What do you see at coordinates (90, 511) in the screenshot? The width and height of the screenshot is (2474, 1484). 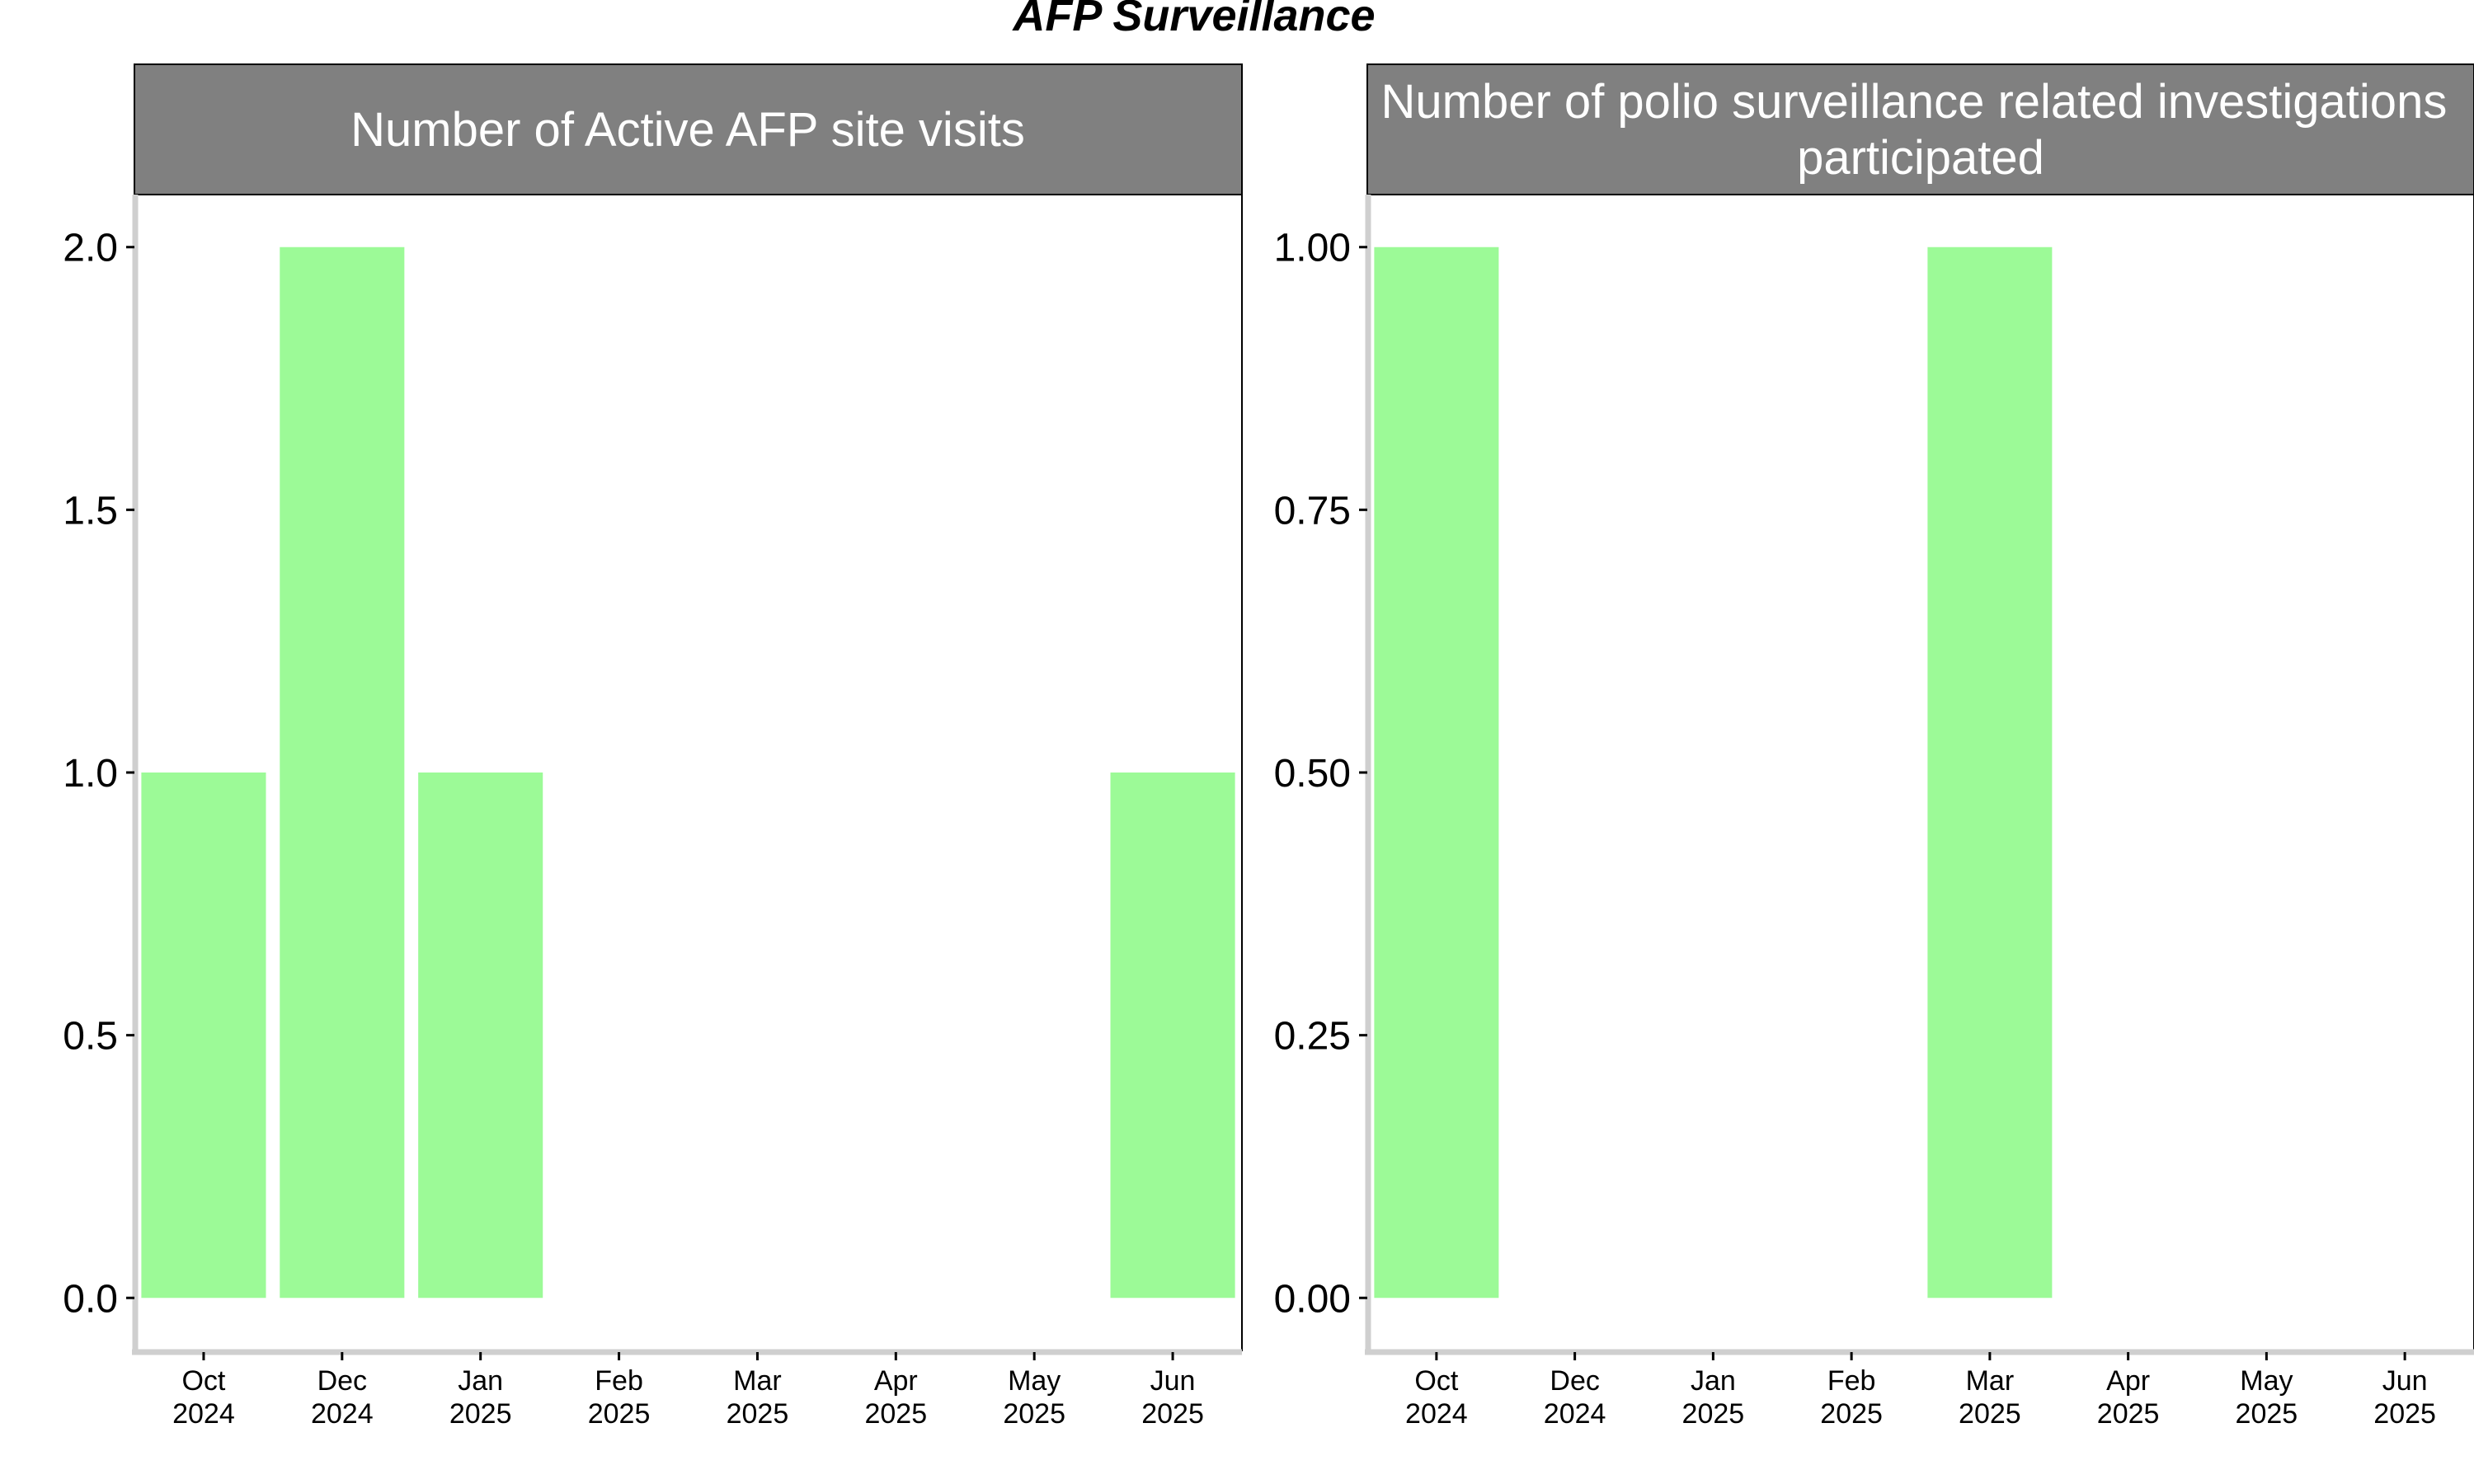 I see `y-tick-label: 1.5` at bounding box center [90, 511].